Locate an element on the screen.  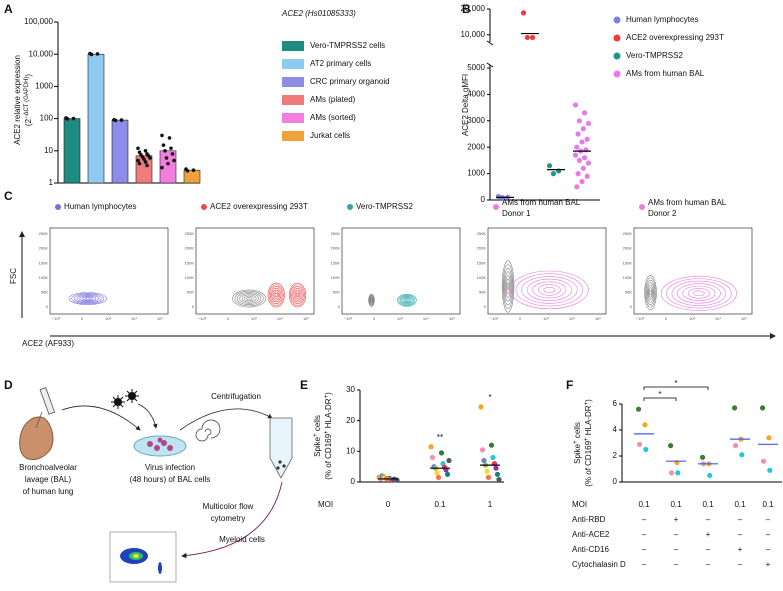
y-tick-label: 150K is located at coordinates (190, 262).